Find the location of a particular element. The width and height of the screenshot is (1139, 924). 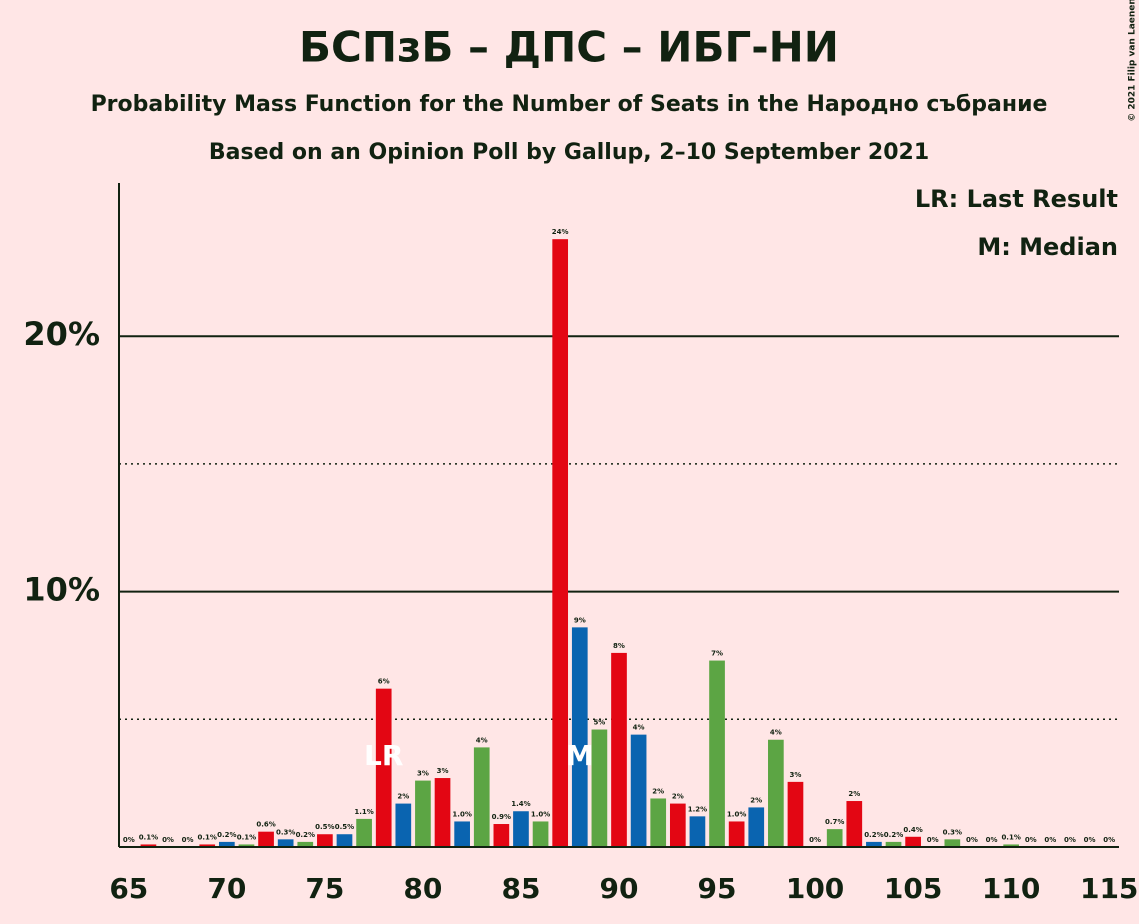

annotation: M is located at coordinates (580, 755).